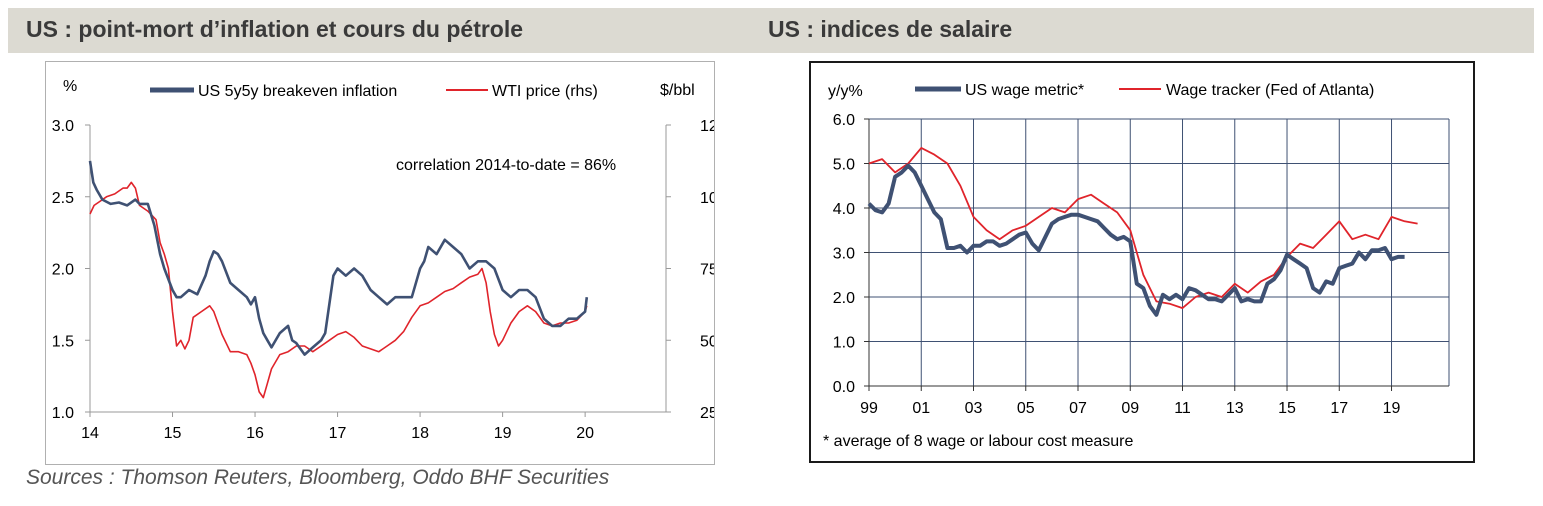 This screenshot has height=506, width=1543. Describe the element at coordinates (845, 91) in the screenshot. I see `y-unit: y/y%` at that location.